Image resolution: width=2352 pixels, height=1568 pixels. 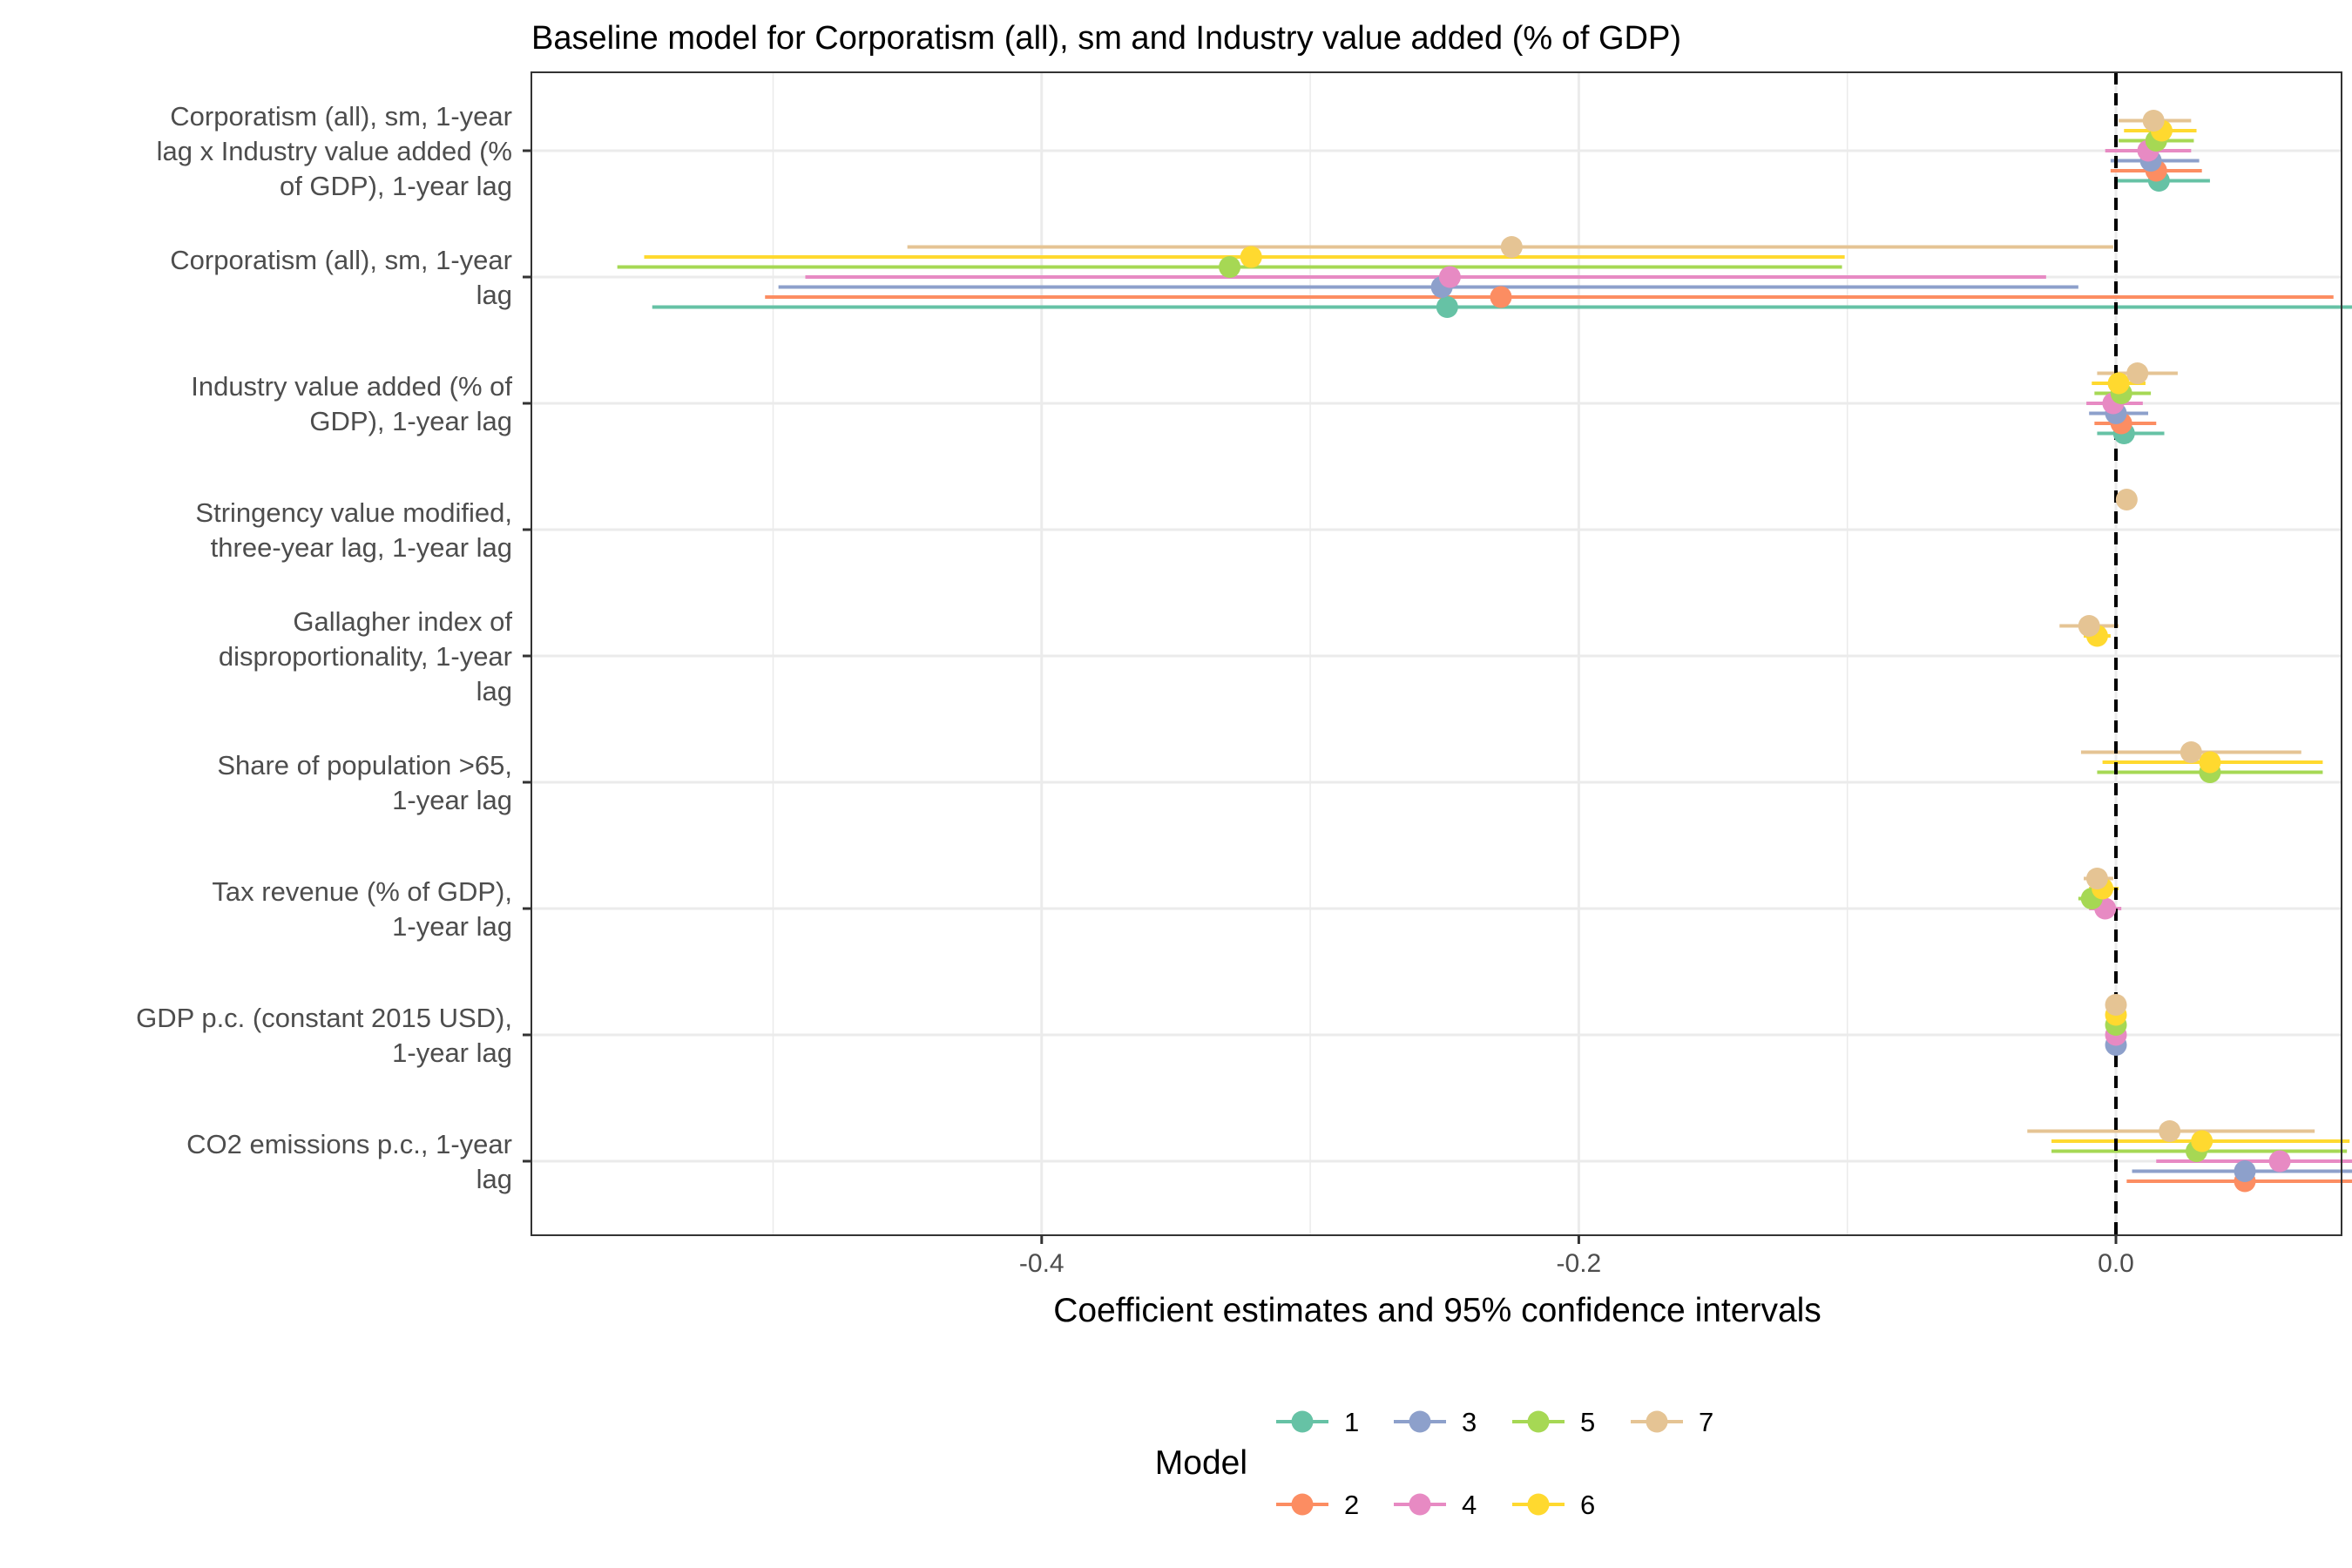 I want to click on legend: Model 1 2 3 4 5 6 7, so click(x=1434, y=1463).